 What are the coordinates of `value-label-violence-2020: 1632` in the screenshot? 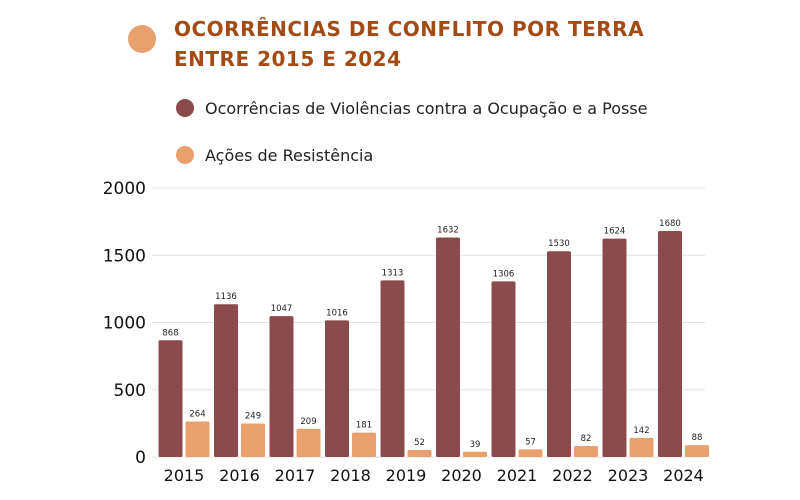 It's located at (448, 230).